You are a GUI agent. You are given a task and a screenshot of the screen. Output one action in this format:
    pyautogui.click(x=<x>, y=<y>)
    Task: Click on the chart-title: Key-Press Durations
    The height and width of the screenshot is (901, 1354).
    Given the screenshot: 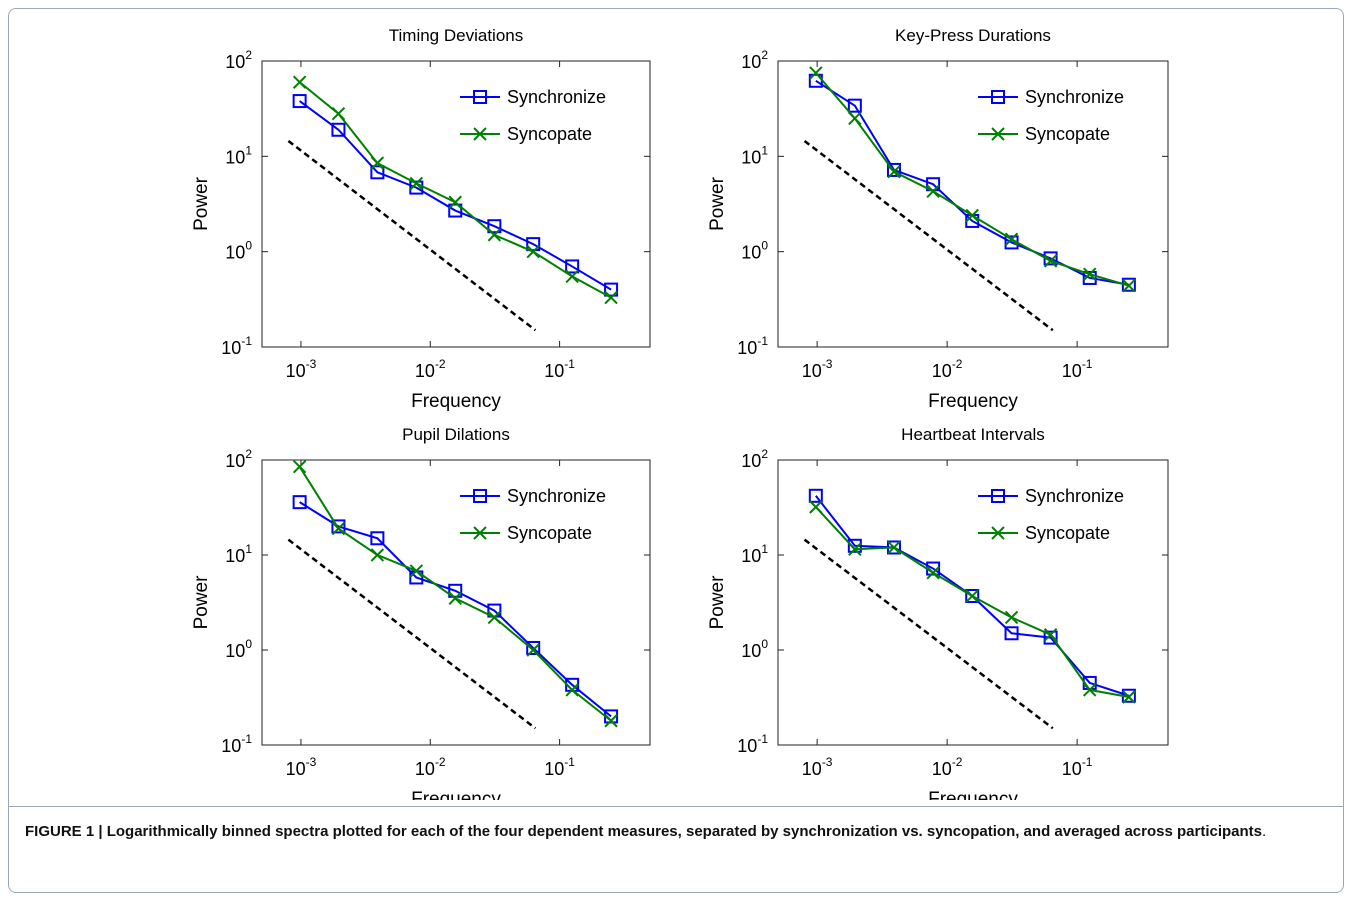 What is the action you would take?
    pyautogui.click(x=973, y=35)
    